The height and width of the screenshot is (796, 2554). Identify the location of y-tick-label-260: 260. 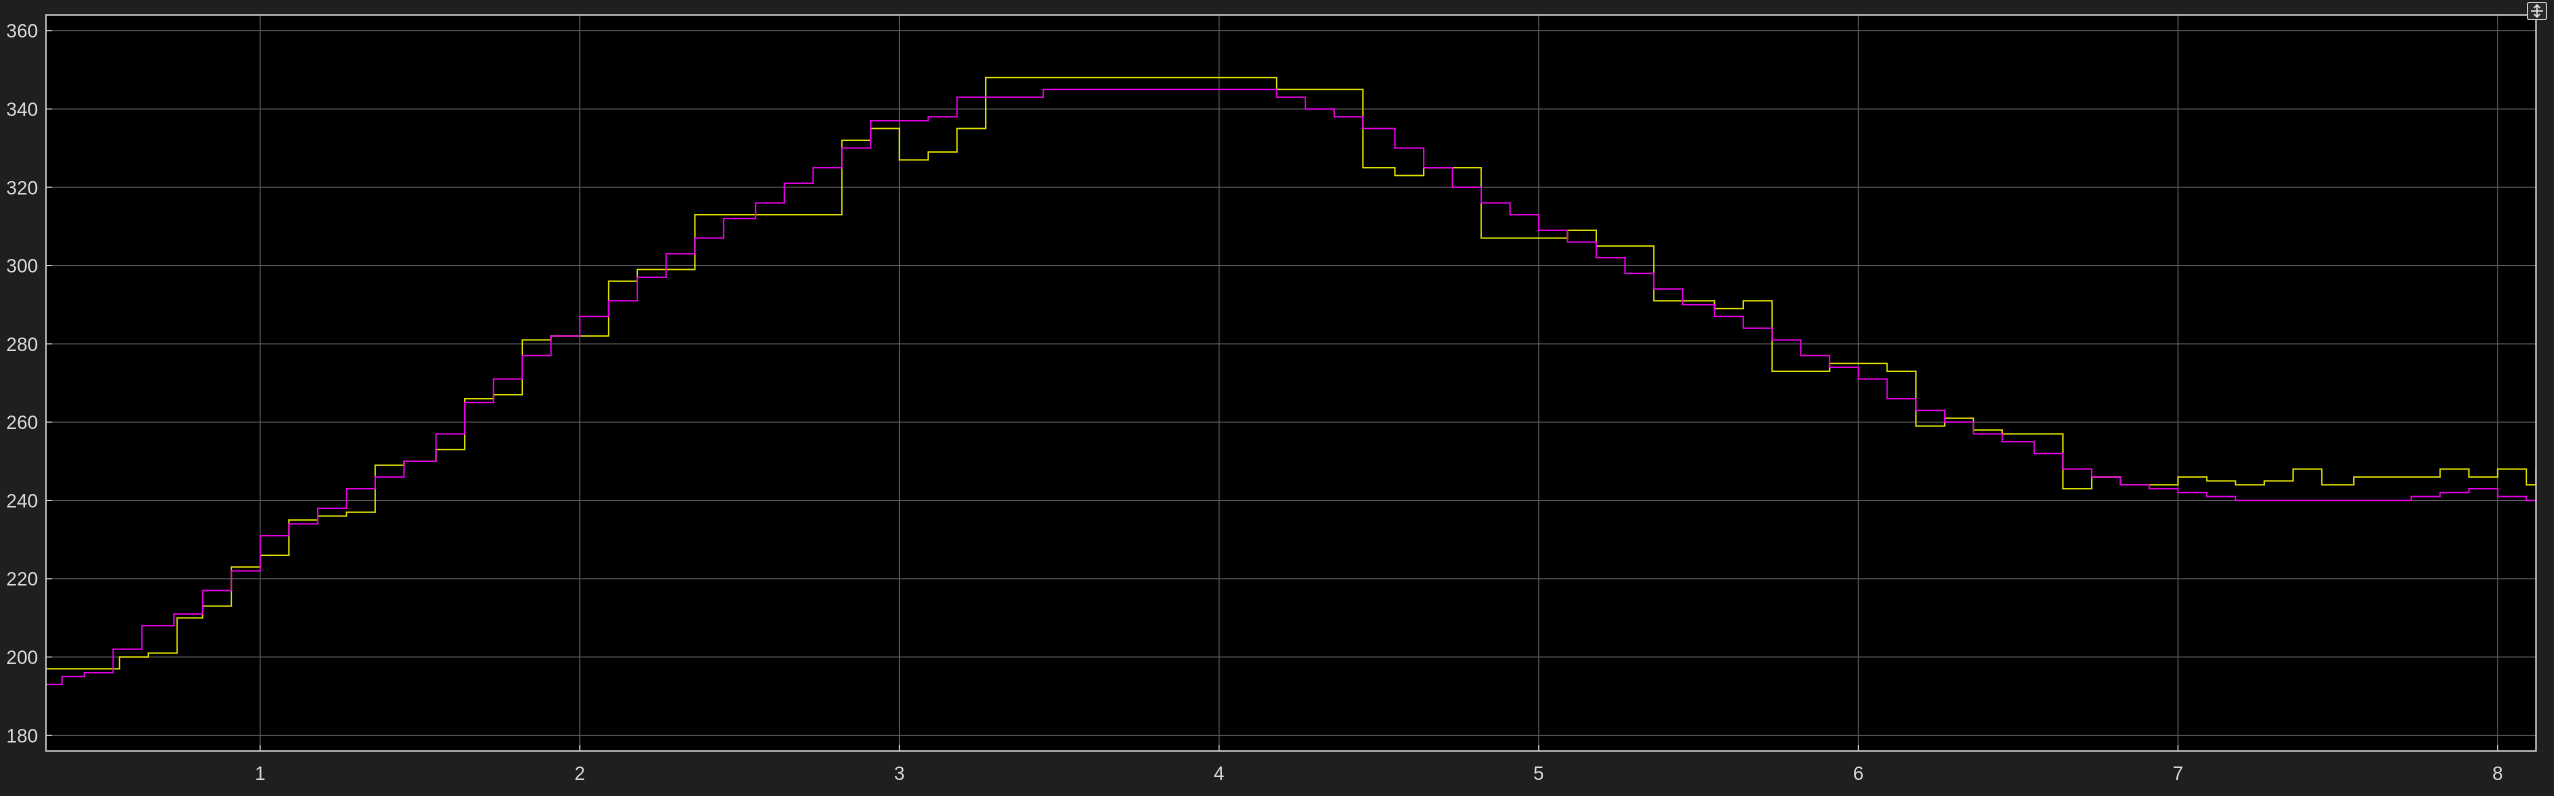
(22, 423).